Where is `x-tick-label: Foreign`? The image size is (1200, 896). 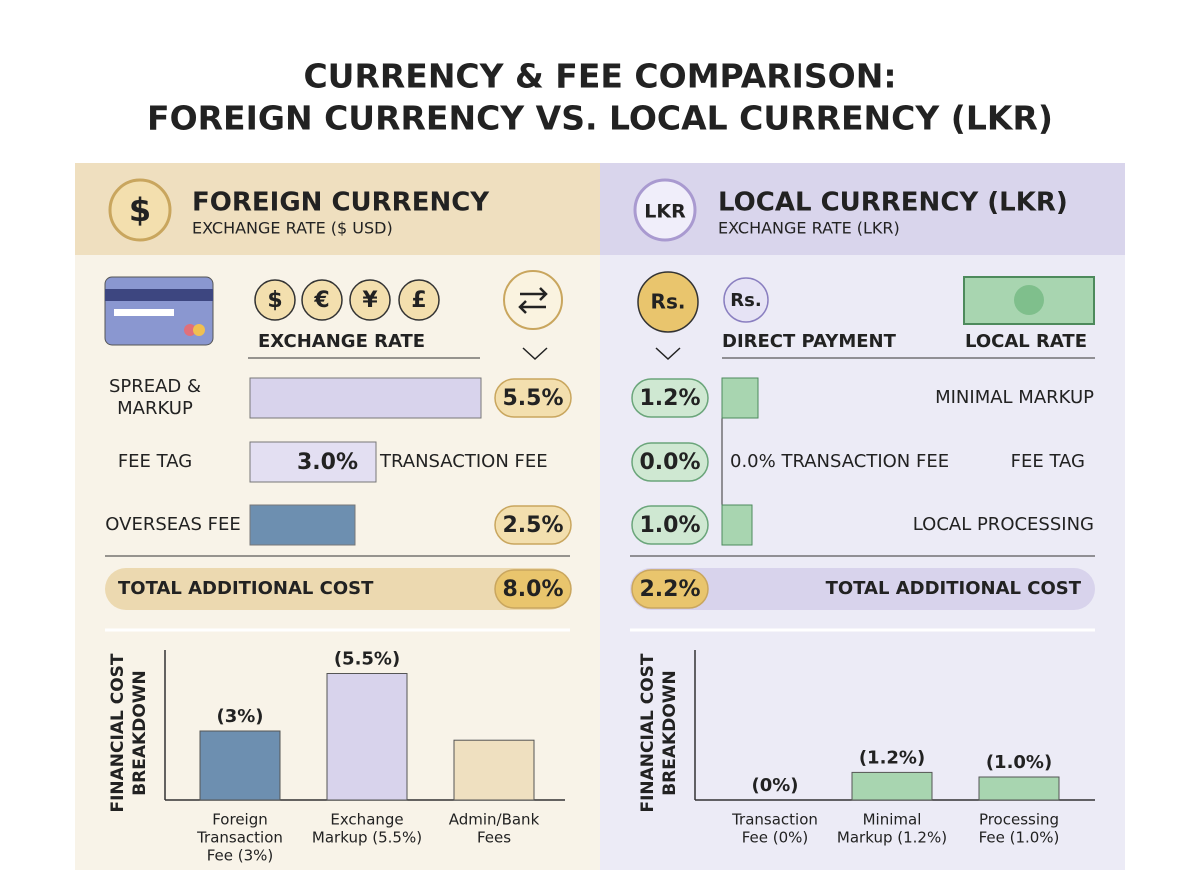
x-tick-label: Foreign is located at coordinates (240, 820).